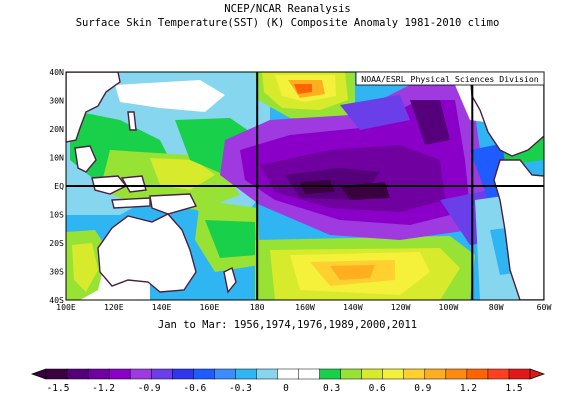 This screenshot has height=414, width=575. What do you see at coordinates (194, 388) in the screenshot?
I see `colorbar-tick-label: -0.6` at bounding box center [194, 388].